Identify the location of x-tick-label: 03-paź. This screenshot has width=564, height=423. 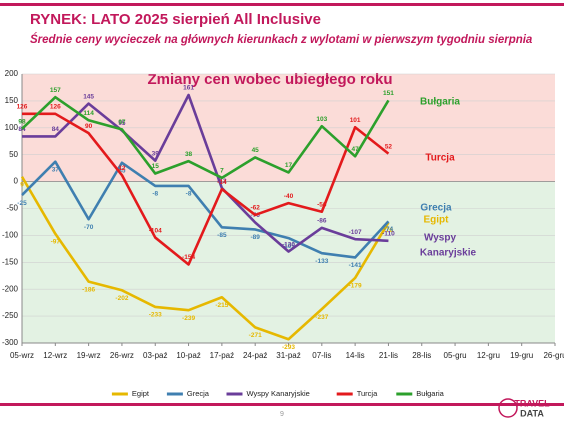
(155, 355).